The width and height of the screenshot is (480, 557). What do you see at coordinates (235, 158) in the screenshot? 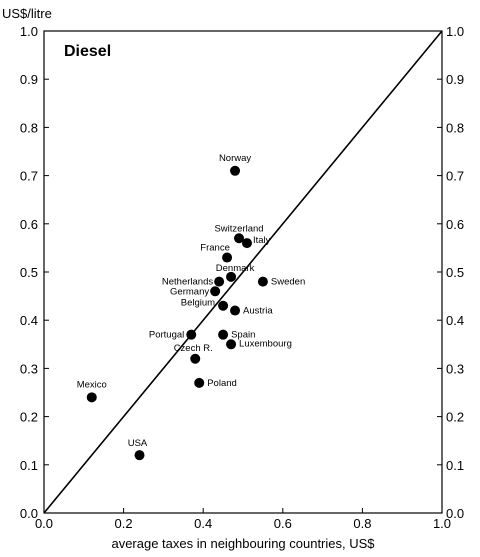
I see `point-label-norway: Norway` at bounding box center [235, 158].